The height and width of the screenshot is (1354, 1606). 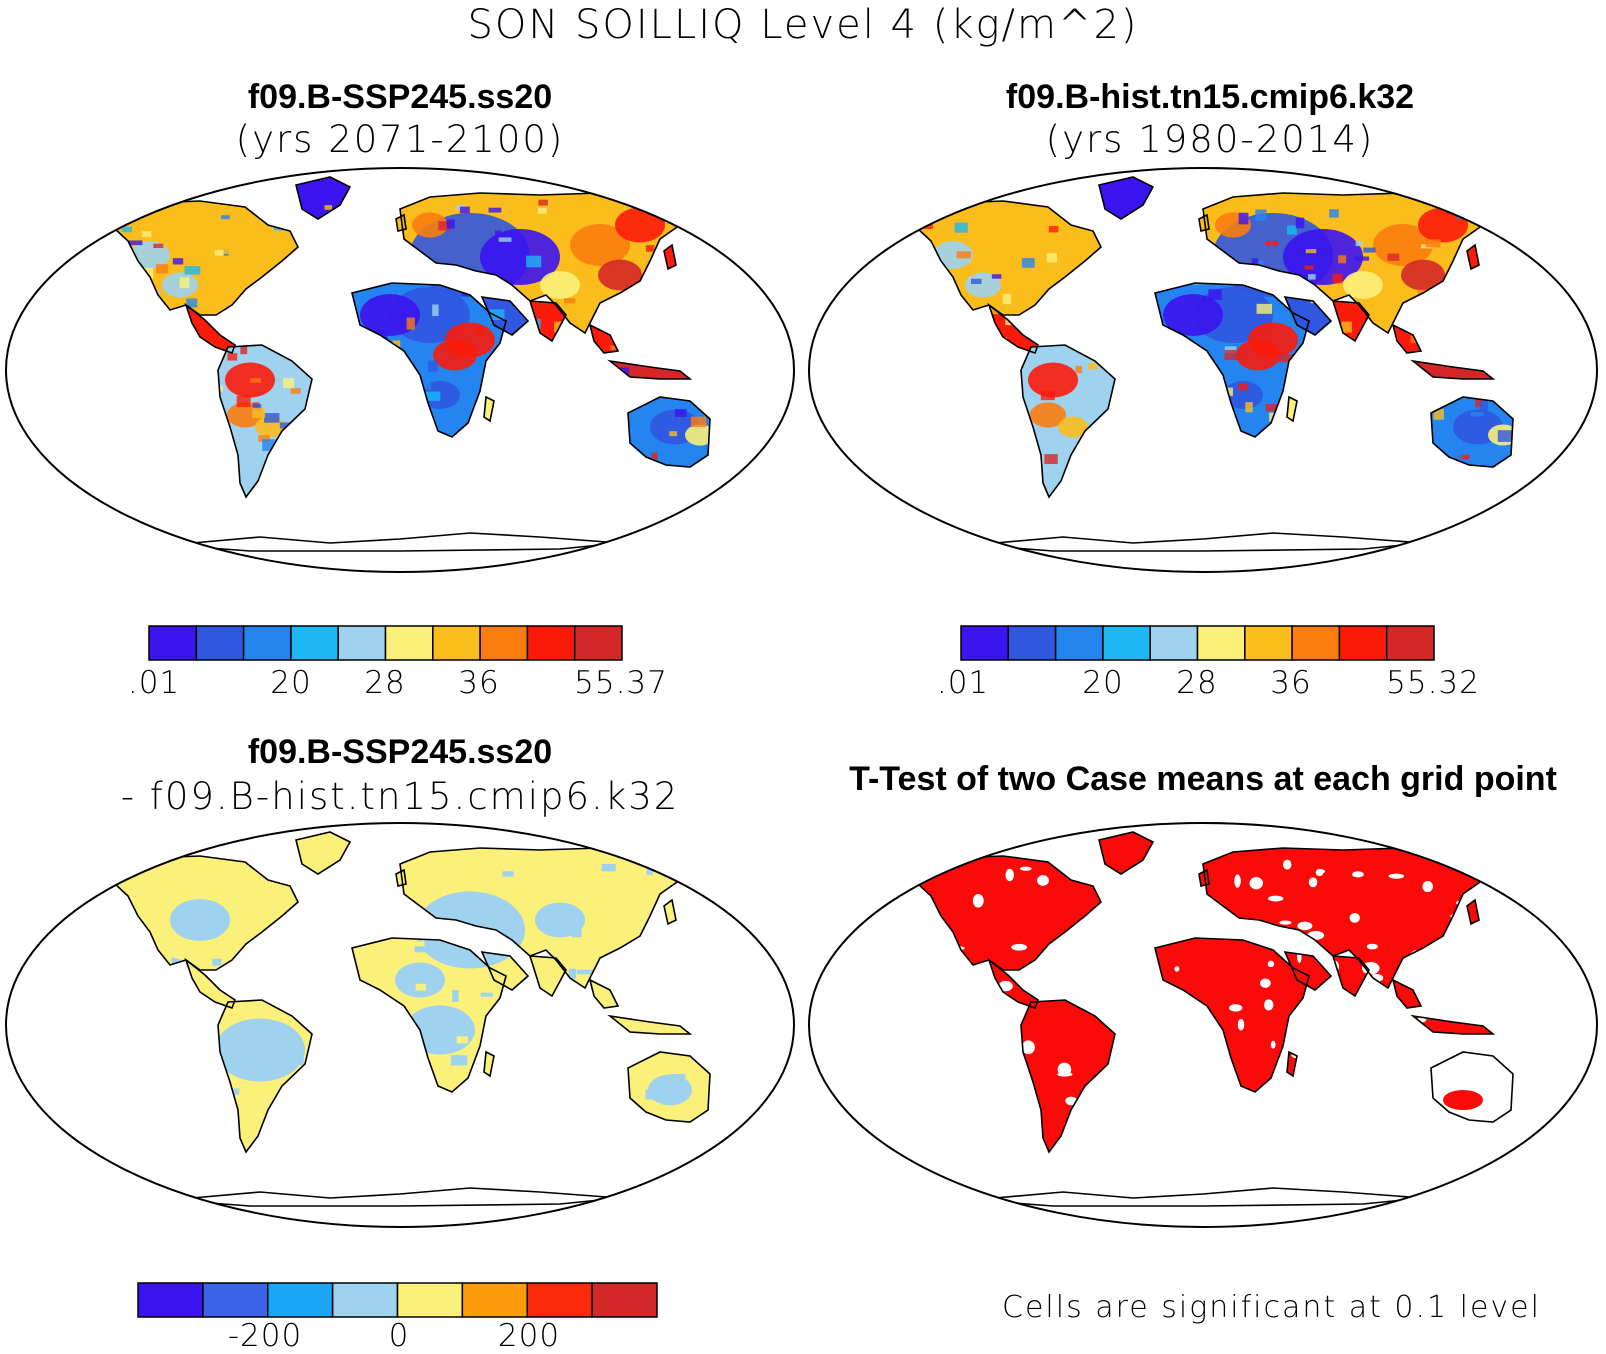 I want to click on colorbar-label: 55.32, so click(x=1433, y=683).